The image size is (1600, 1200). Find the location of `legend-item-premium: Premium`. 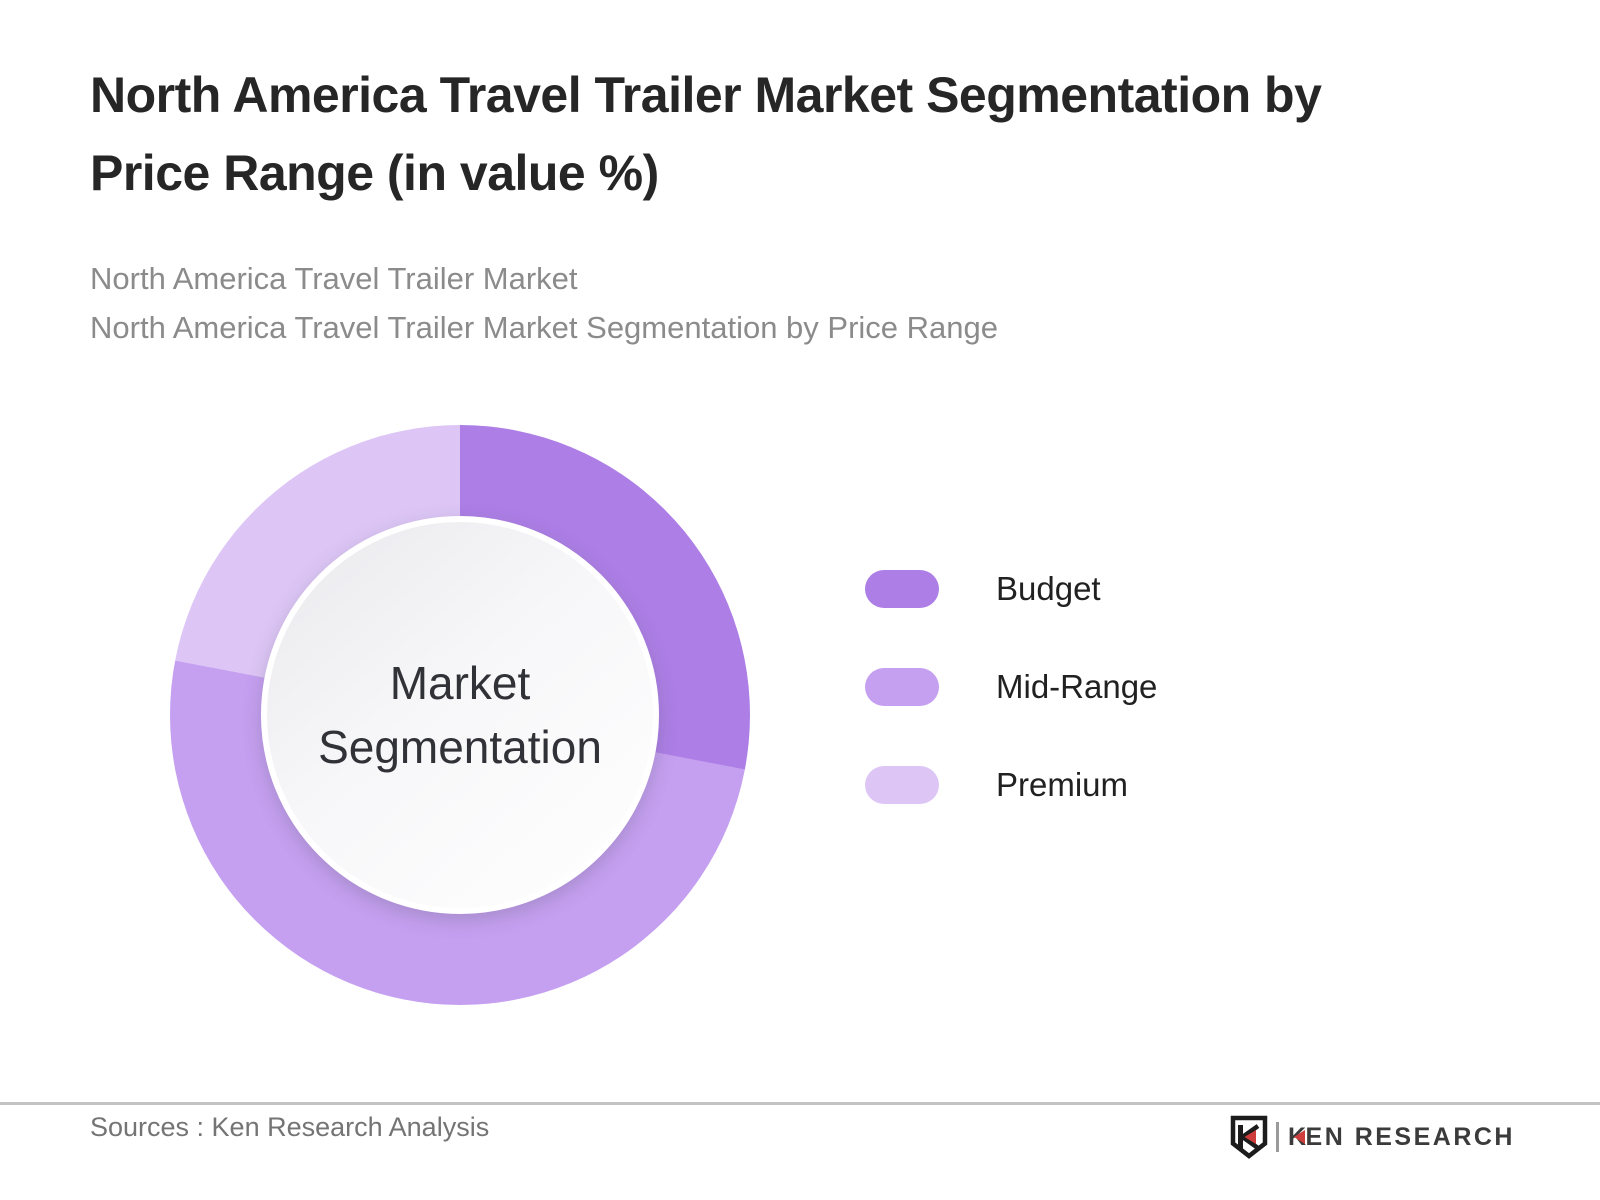

legend-item-premium: Premium is located at coordinates (1011, 785).